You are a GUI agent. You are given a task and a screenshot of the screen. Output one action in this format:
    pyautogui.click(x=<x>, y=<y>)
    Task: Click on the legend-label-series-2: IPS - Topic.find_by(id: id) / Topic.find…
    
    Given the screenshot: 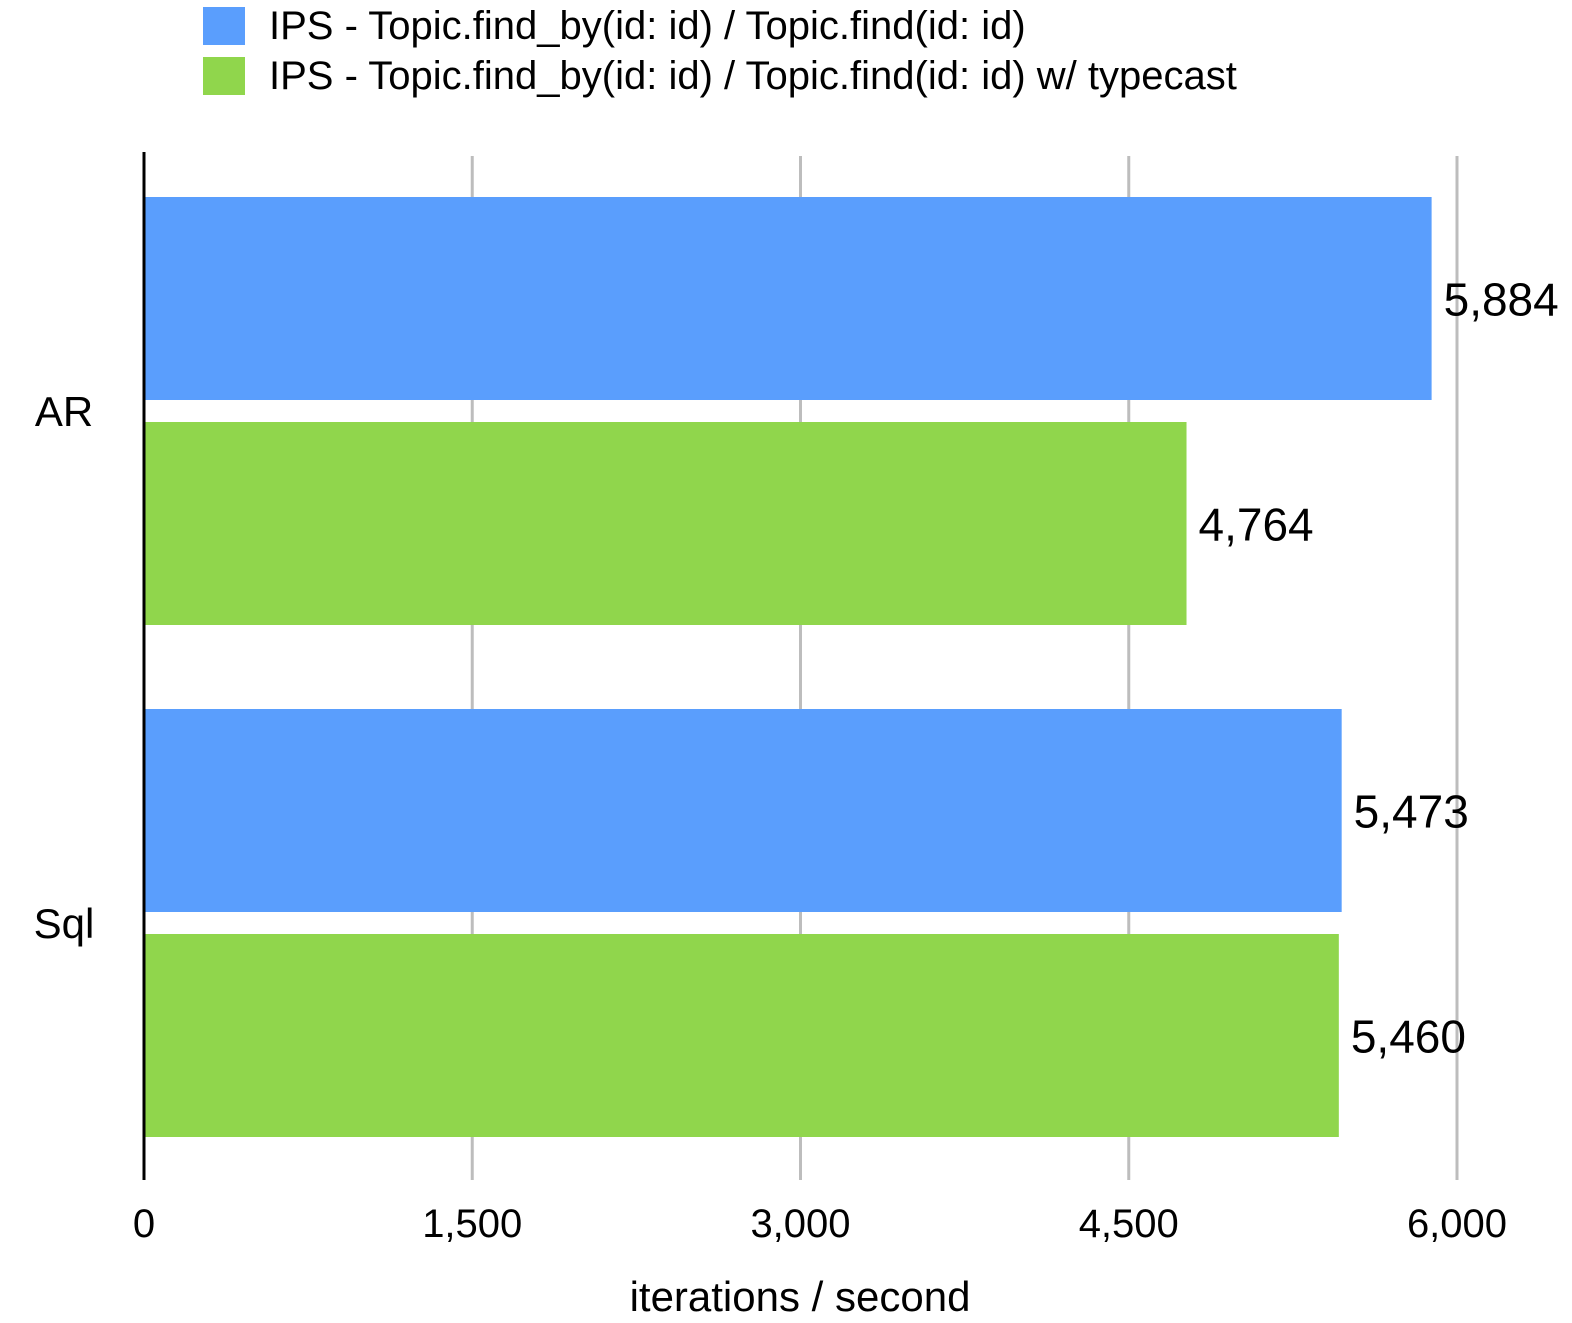 What is the action you would take?
    pyautogui.click(x=753, y=76)
    